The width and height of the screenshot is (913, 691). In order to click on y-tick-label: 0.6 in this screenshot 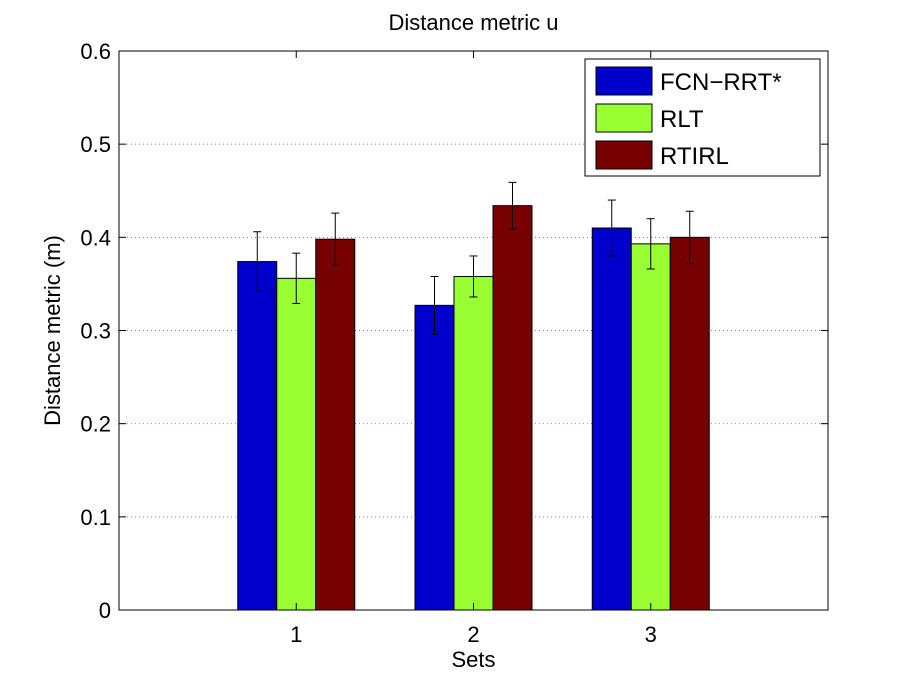, I will do `click(95, 51)`.